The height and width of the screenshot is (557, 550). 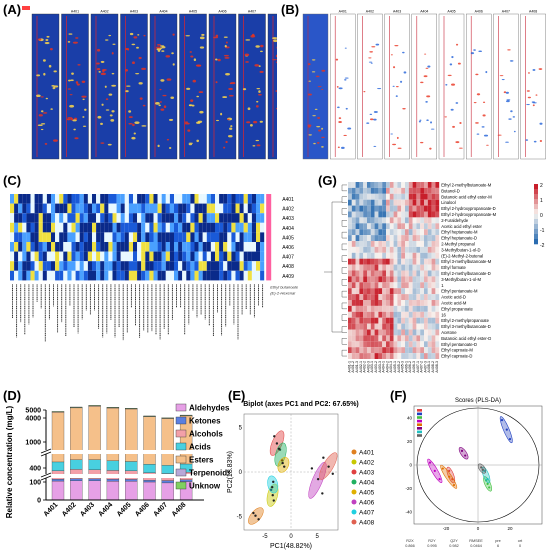 What do you see at coordinates (541, 186) in the screenshot?
I see `scale-tick: 2` at bounding box center [541, 186].